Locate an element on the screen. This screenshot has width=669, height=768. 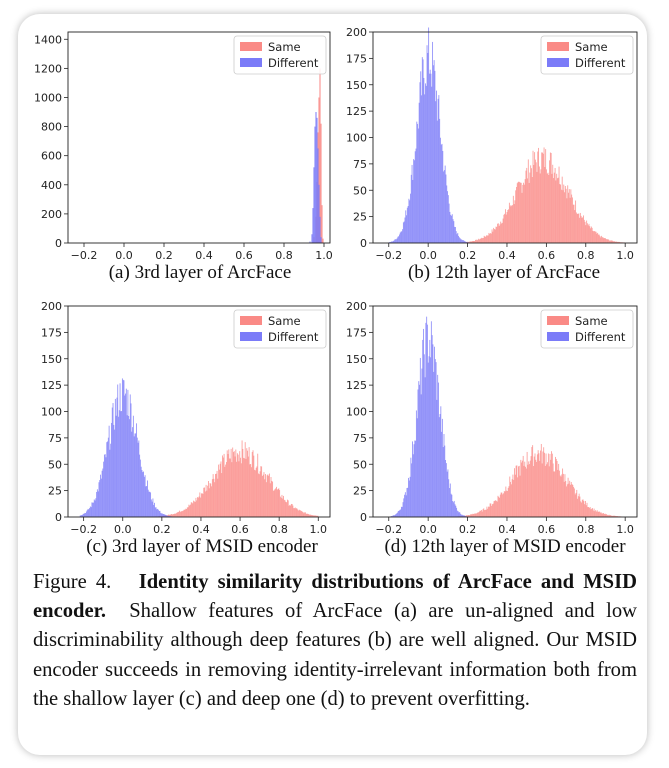
x-tick-label: 1.0 is located at coordinates (625, 529).